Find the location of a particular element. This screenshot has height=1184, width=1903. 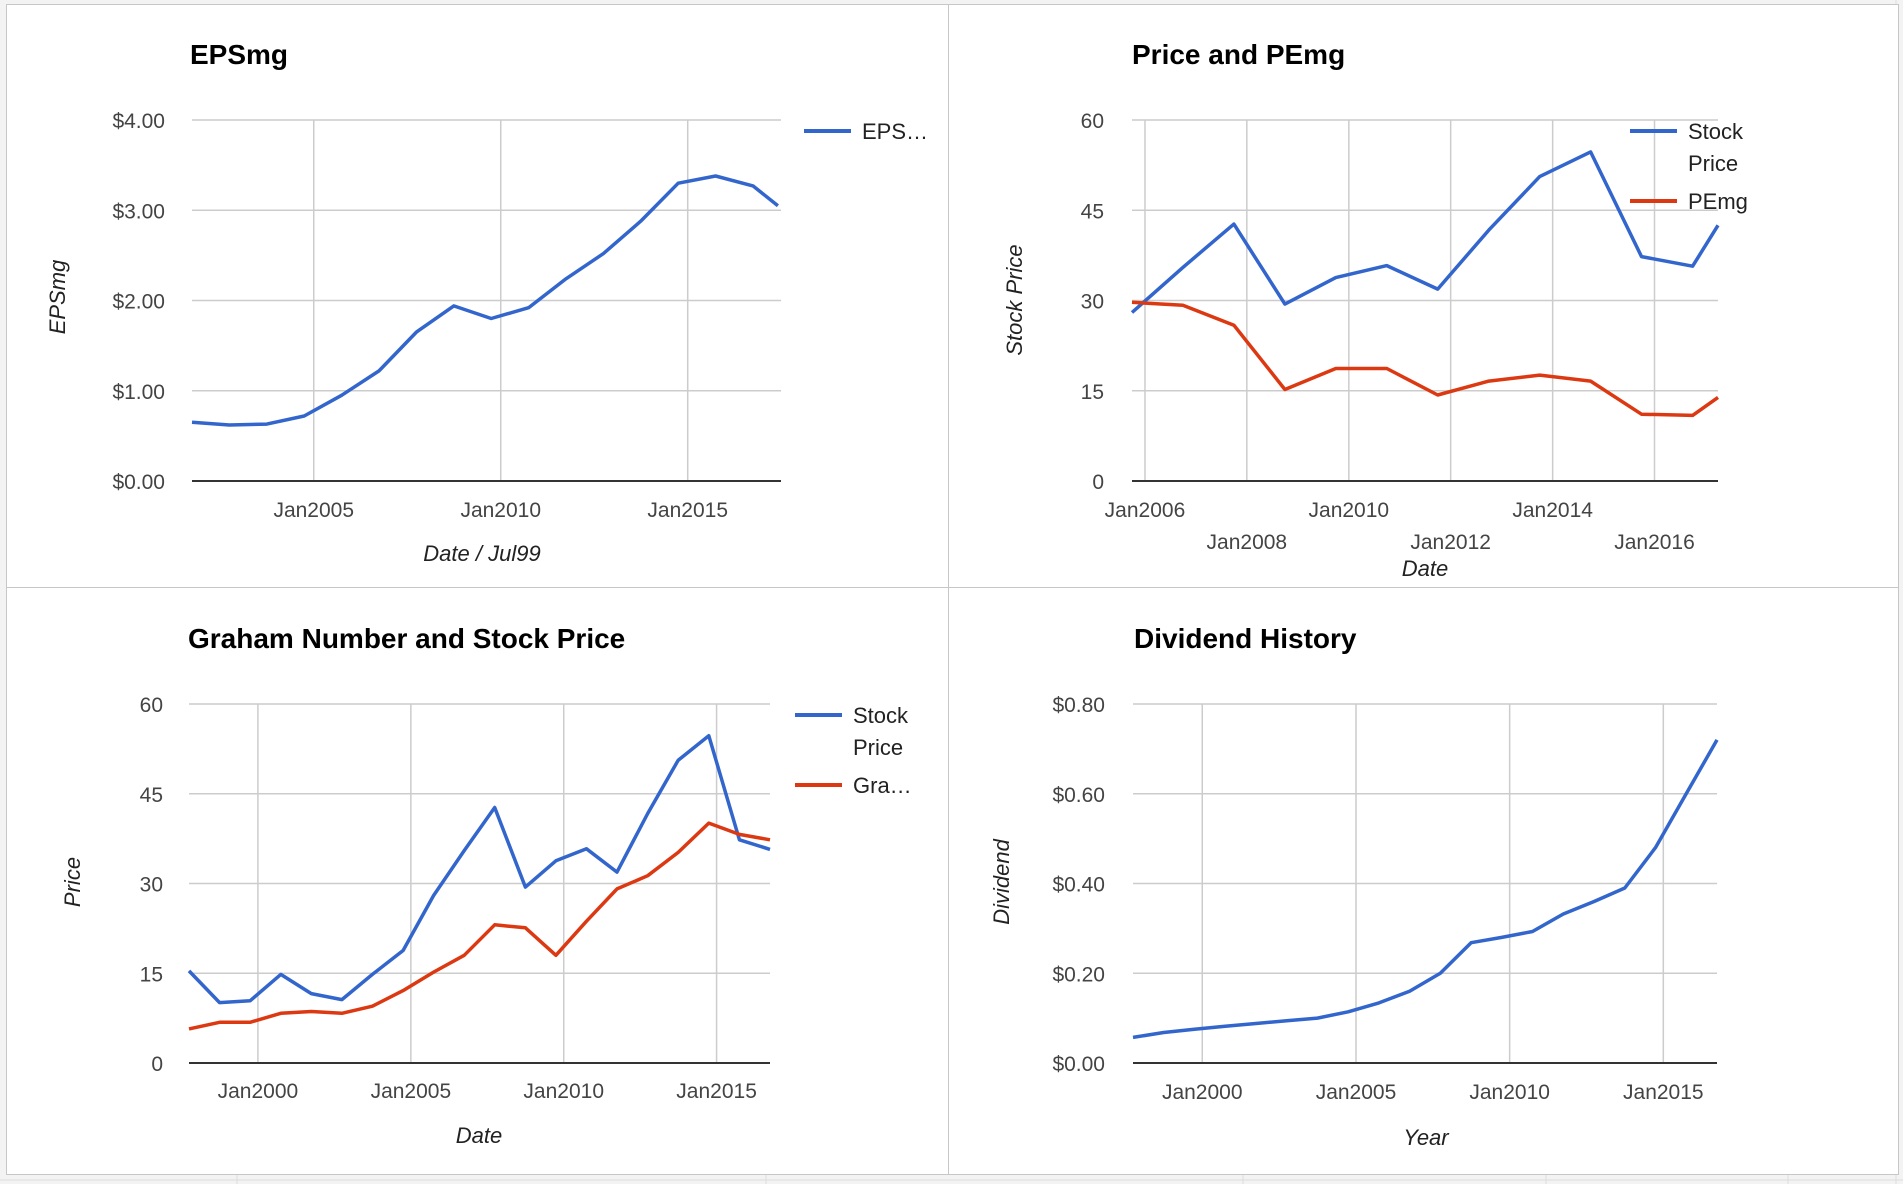

chart-title: EPSmg is located at coordinates (239, 54).